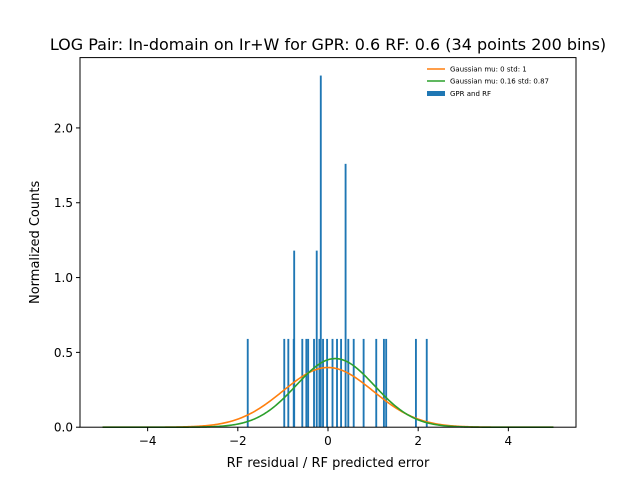  Describe the element at coordinates (436, 93) in the screenshot. I see `legend-swatch-histogram` at that location.